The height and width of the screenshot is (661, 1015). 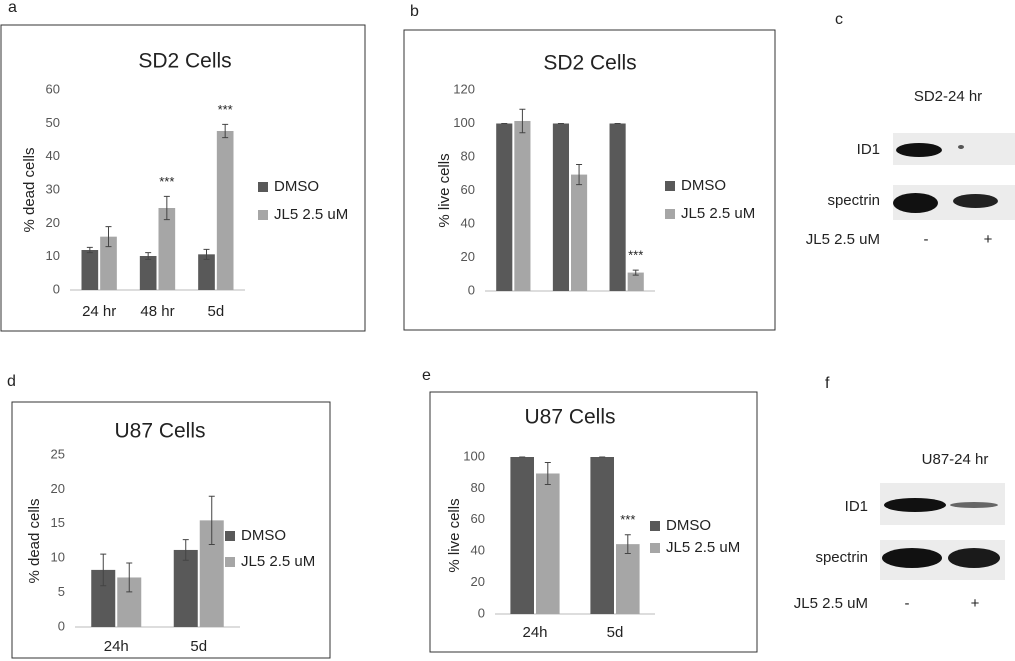 I want to click on x-tick-label: 24 hr, so click(x=99, y=311).